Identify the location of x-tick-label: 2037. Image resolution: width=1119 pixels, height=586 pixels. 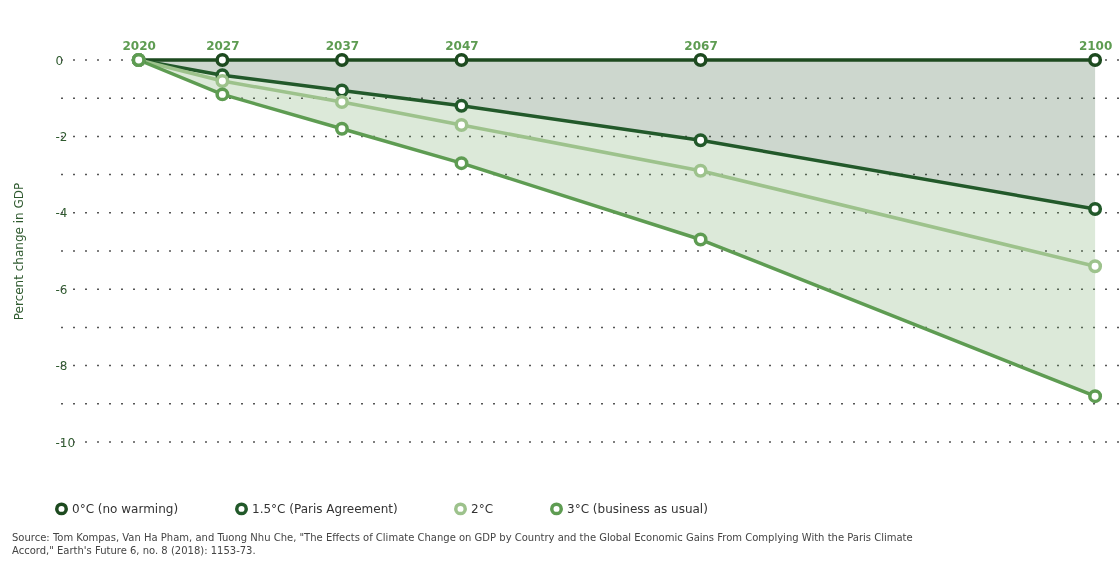
(342, 45).